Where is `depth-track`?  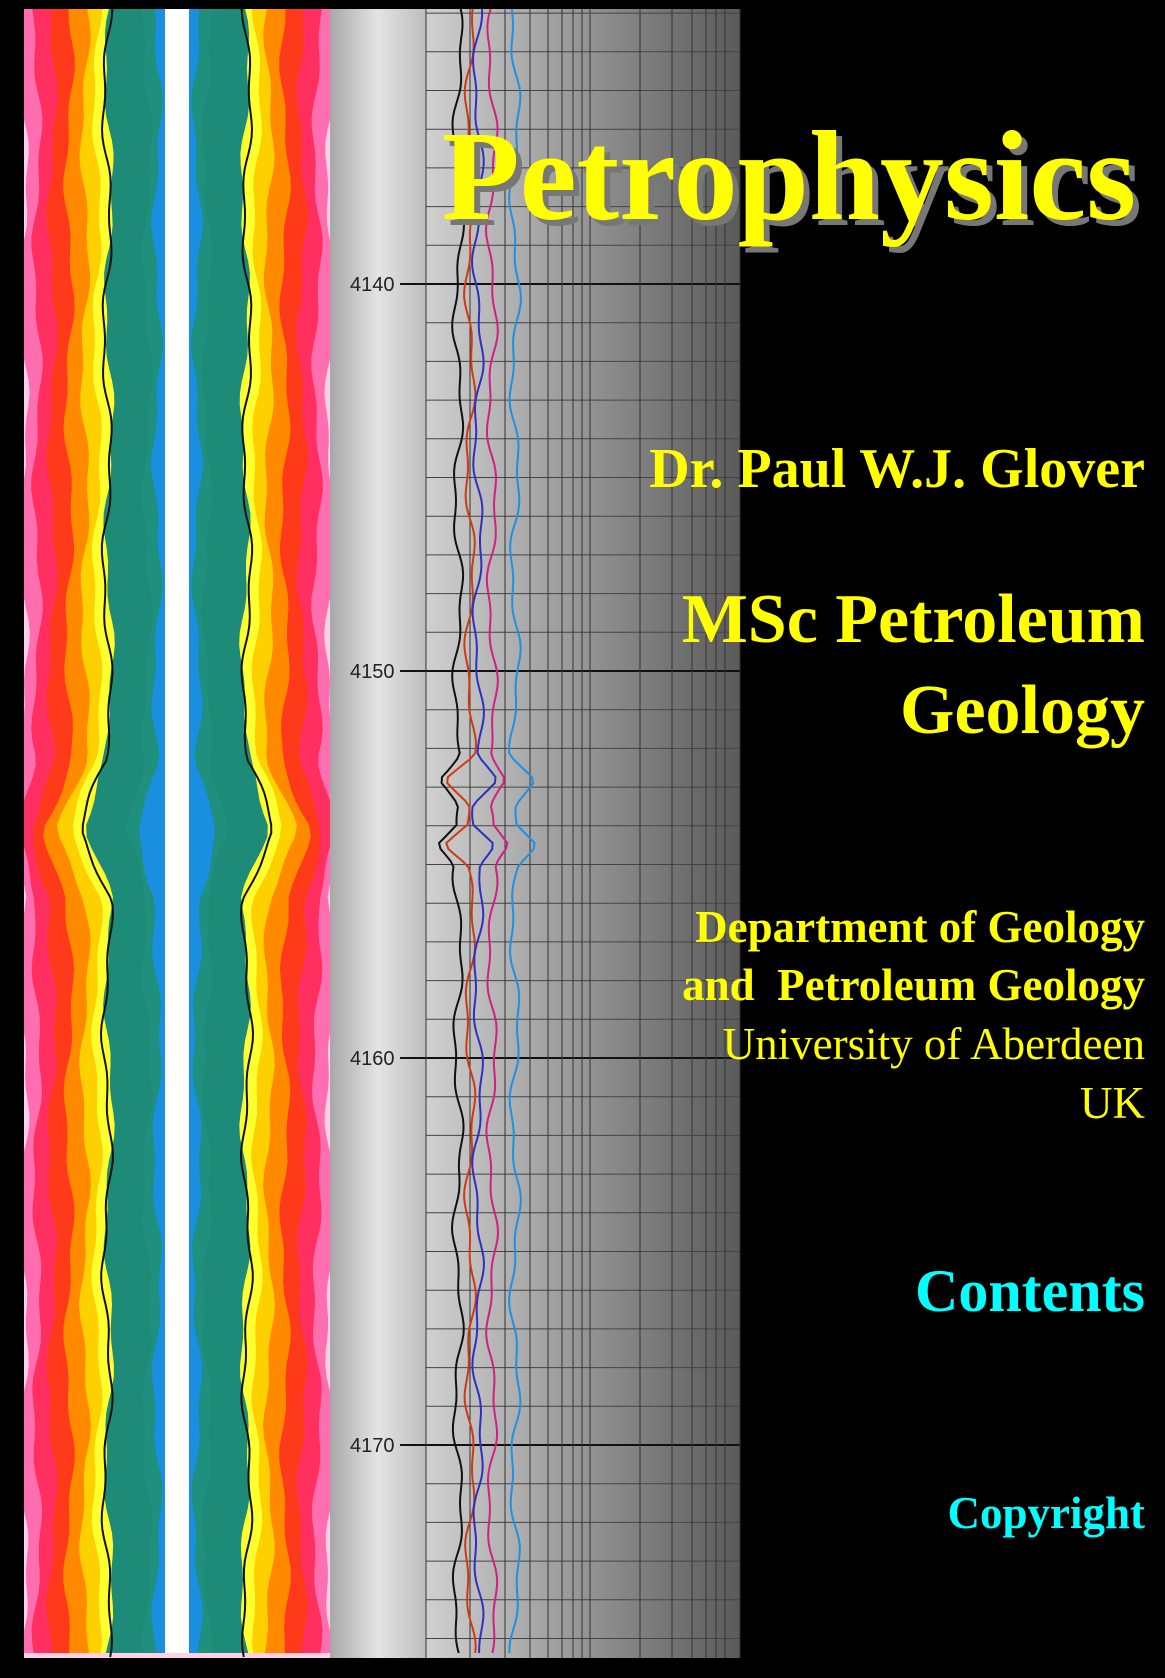
depth-track is located at coordinates (378, 833).